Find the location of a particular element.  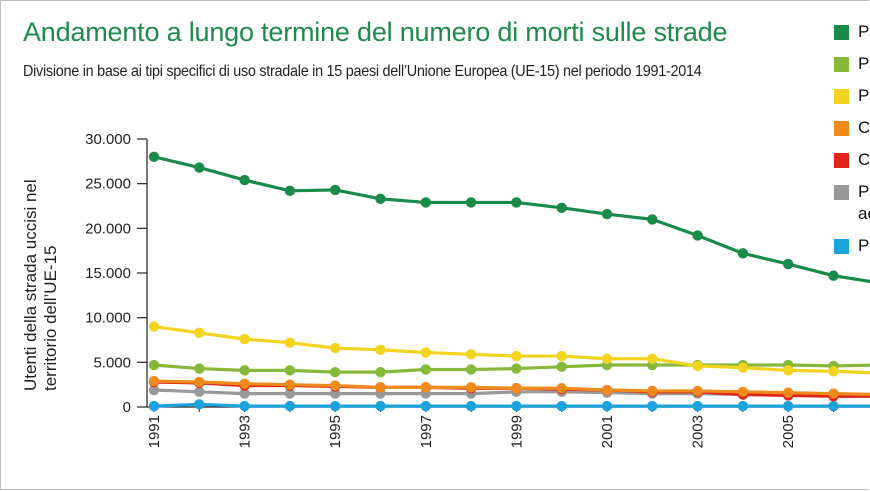

y-tick-label: 30.000 is located at coordinates (108, 139).